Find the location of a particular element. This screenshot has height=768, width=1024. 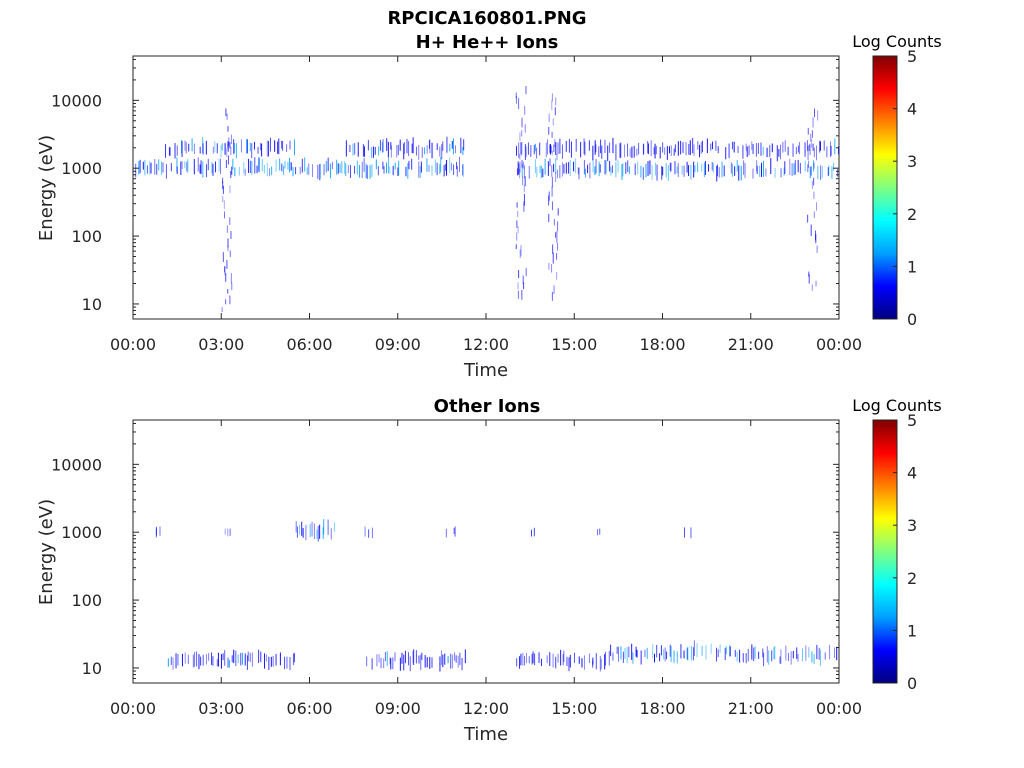

figure-title: RPCICA160801.PNG is located at coordinates (486, 18).